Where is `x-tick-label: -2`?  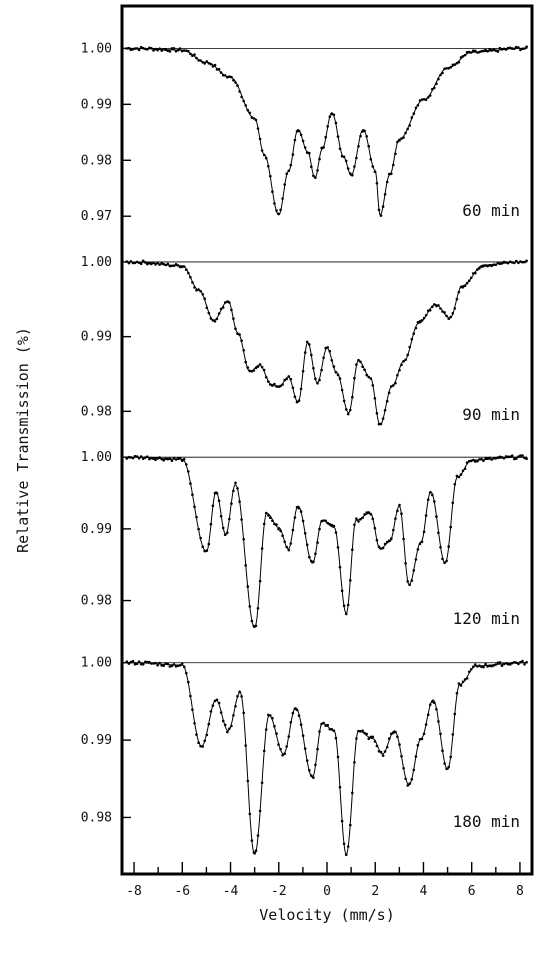 x-tick-label: -2 is located at coordinates (279, 891).